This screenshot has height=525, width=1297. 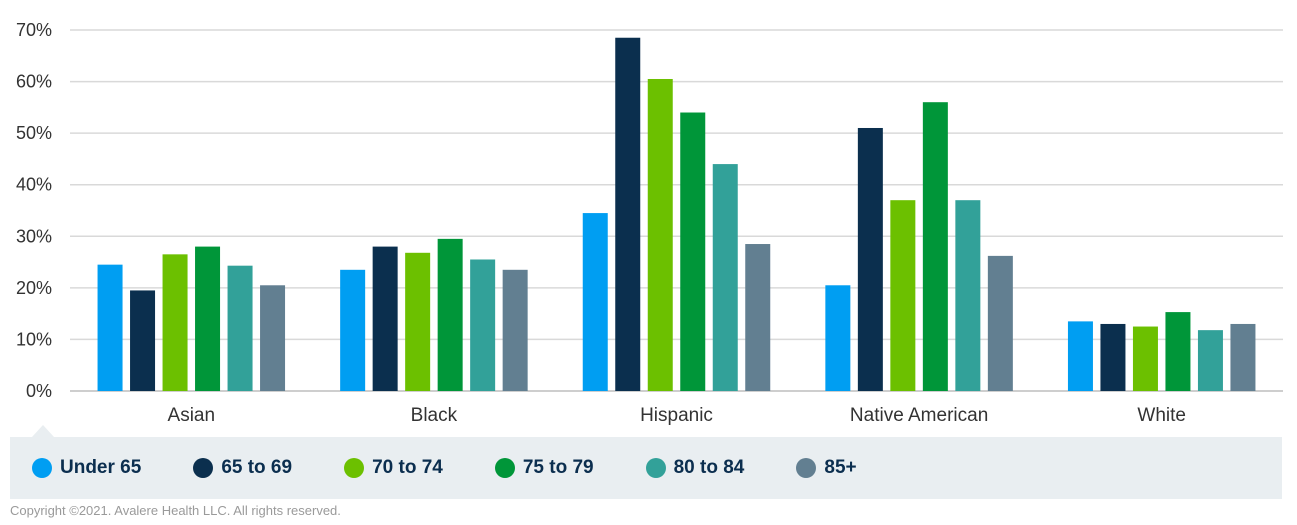 What do you see at coordinates (34, 133) in the screenshot?
I see `y-tick-label: 50%` at bounding box center [34, 133].